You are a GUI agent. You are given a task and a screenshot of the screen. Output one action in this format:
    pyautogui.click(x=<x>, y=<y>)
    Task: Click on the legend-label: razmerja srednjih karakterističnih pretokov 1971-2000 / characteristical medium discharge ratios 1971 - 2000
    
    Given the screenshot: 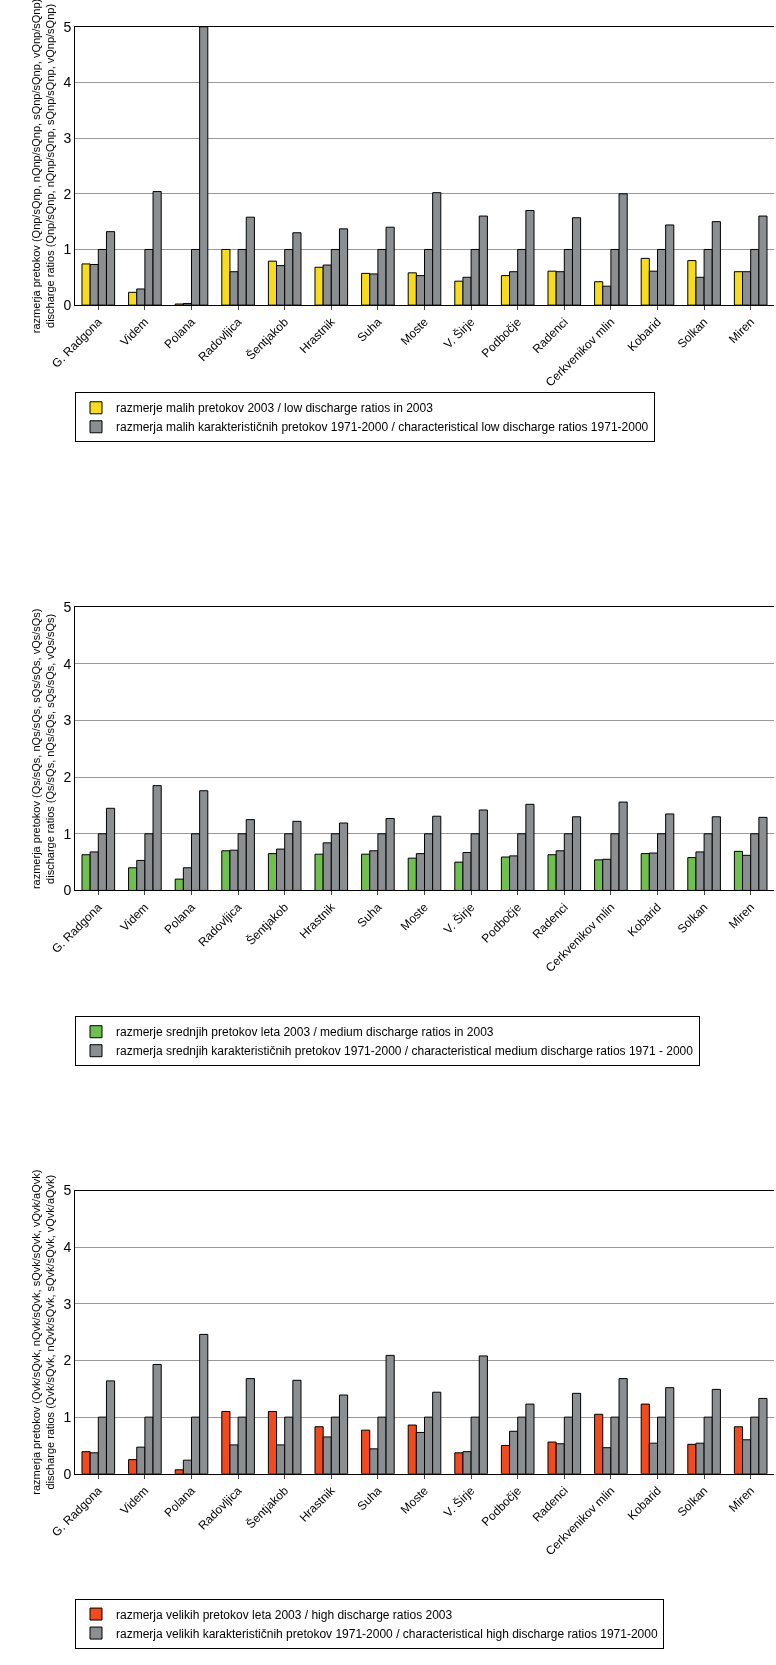 What is the action you would take?
    pyautogui.click(x=405, y=1051)
    